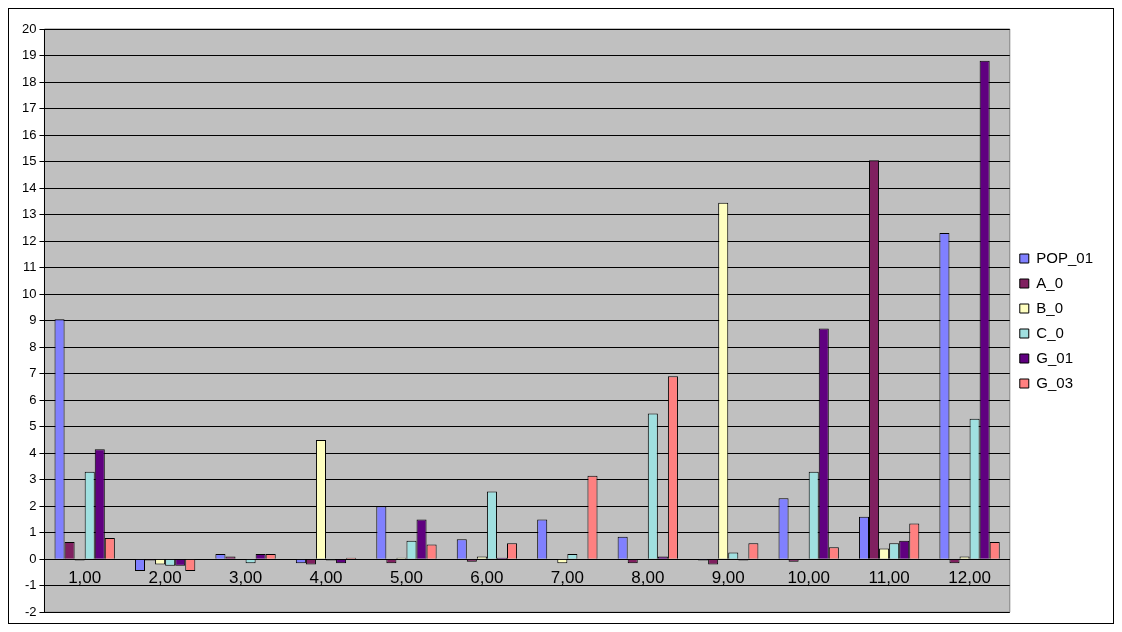 The width and height of the screenshot is (1122, 632). What do you see at coordinates (1049, 282) in the screenshot?
I see `legend-label: A_0` at bounding box center [1049, 282].